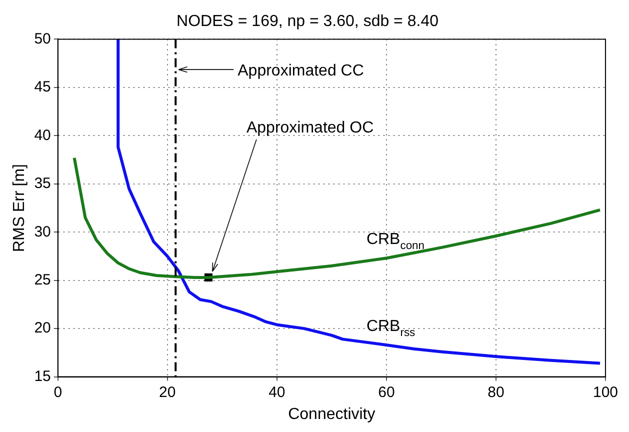  Describe the element at coordinates (277, 392) in the screenshot. I see `x-tick-label: 40` at that location.